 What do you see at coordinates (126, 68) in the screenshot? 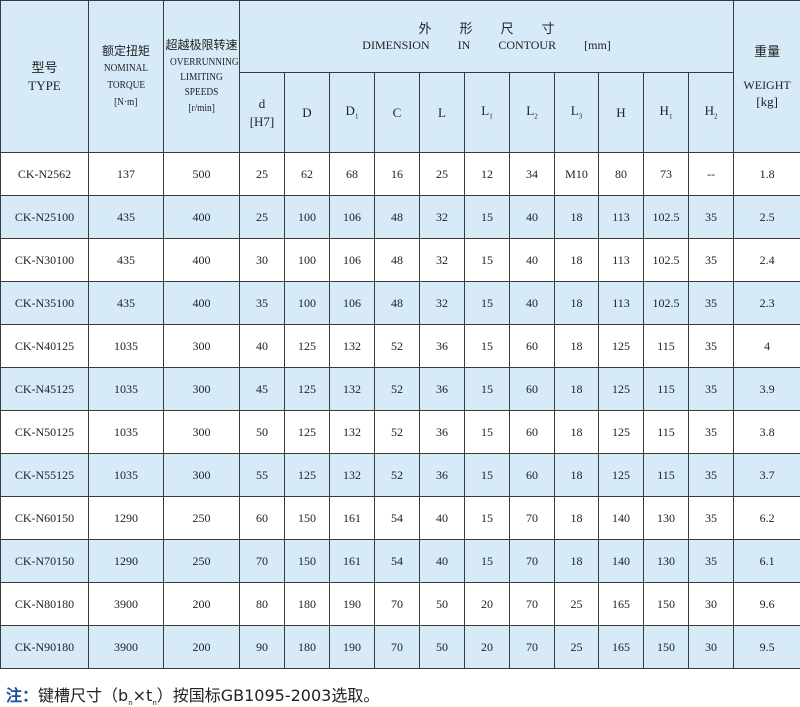
I see `torque-en1: NOMINAL` at bounding box center [126, 68].